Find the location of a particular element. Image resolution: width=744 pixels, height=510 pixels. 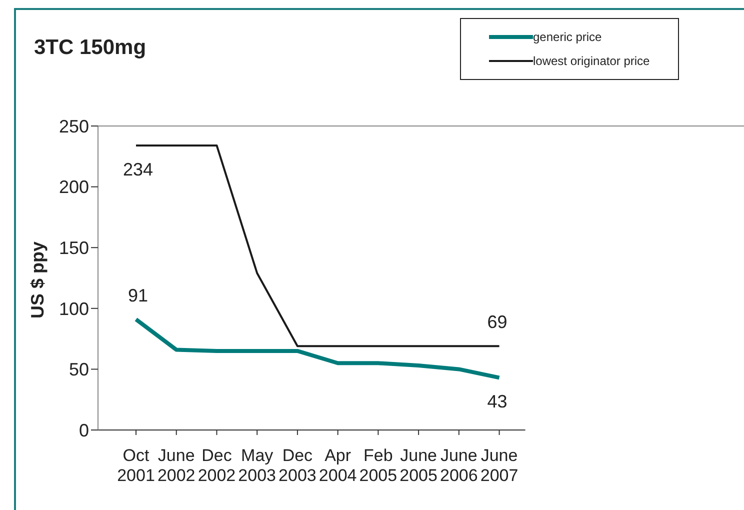

y-tick-label: 250 is located at coordinates (73, 126).